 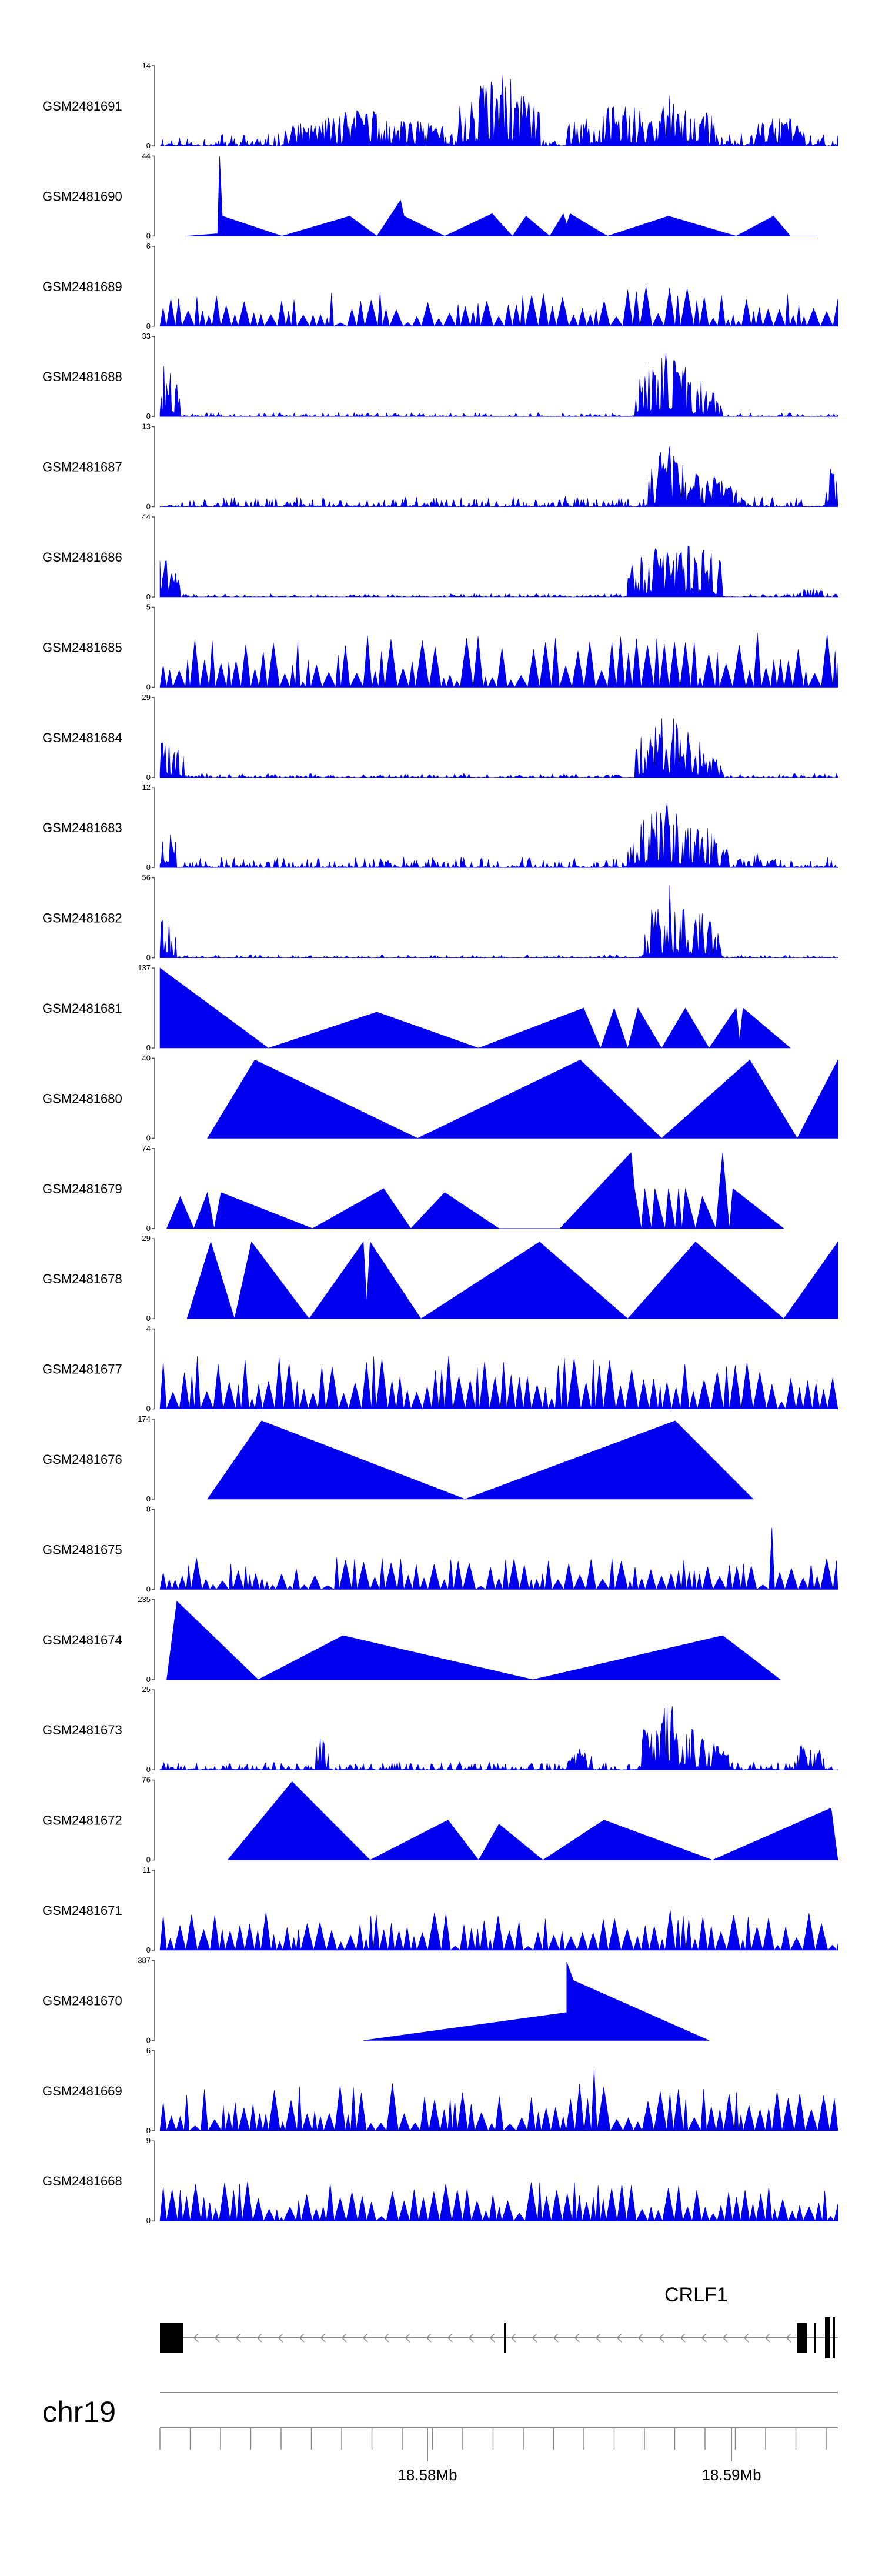 What do you see at coordinates (148, 246) in the screenshot?
I see `track-y-max-label: 6` at bounding box center [148, 246].